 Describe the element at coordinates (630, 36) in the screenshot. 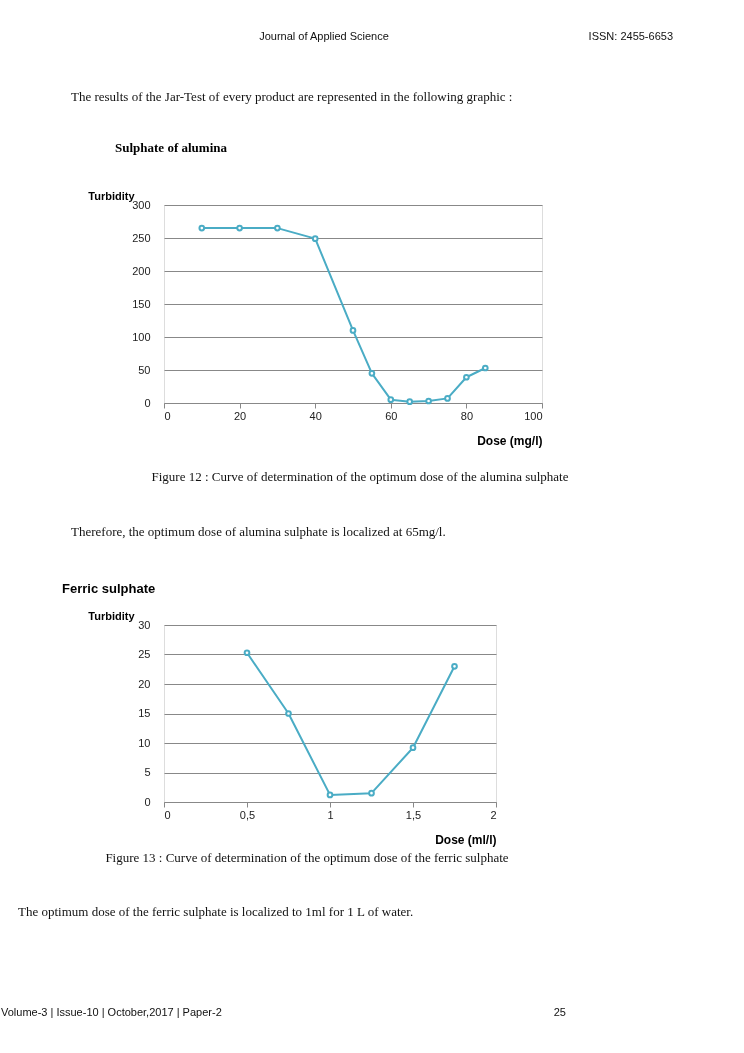

I see `text: ISSN: 2455-6653` at that location.